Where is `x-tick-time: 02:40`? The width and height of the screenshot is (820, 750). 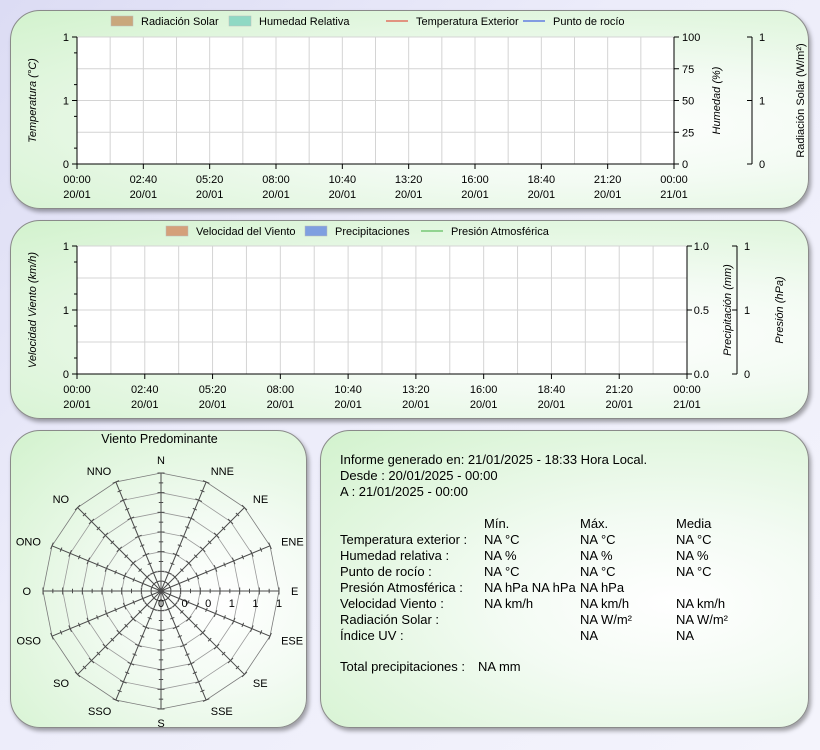 x-tick-time: 02:40 is located at coordinates (144, 180).